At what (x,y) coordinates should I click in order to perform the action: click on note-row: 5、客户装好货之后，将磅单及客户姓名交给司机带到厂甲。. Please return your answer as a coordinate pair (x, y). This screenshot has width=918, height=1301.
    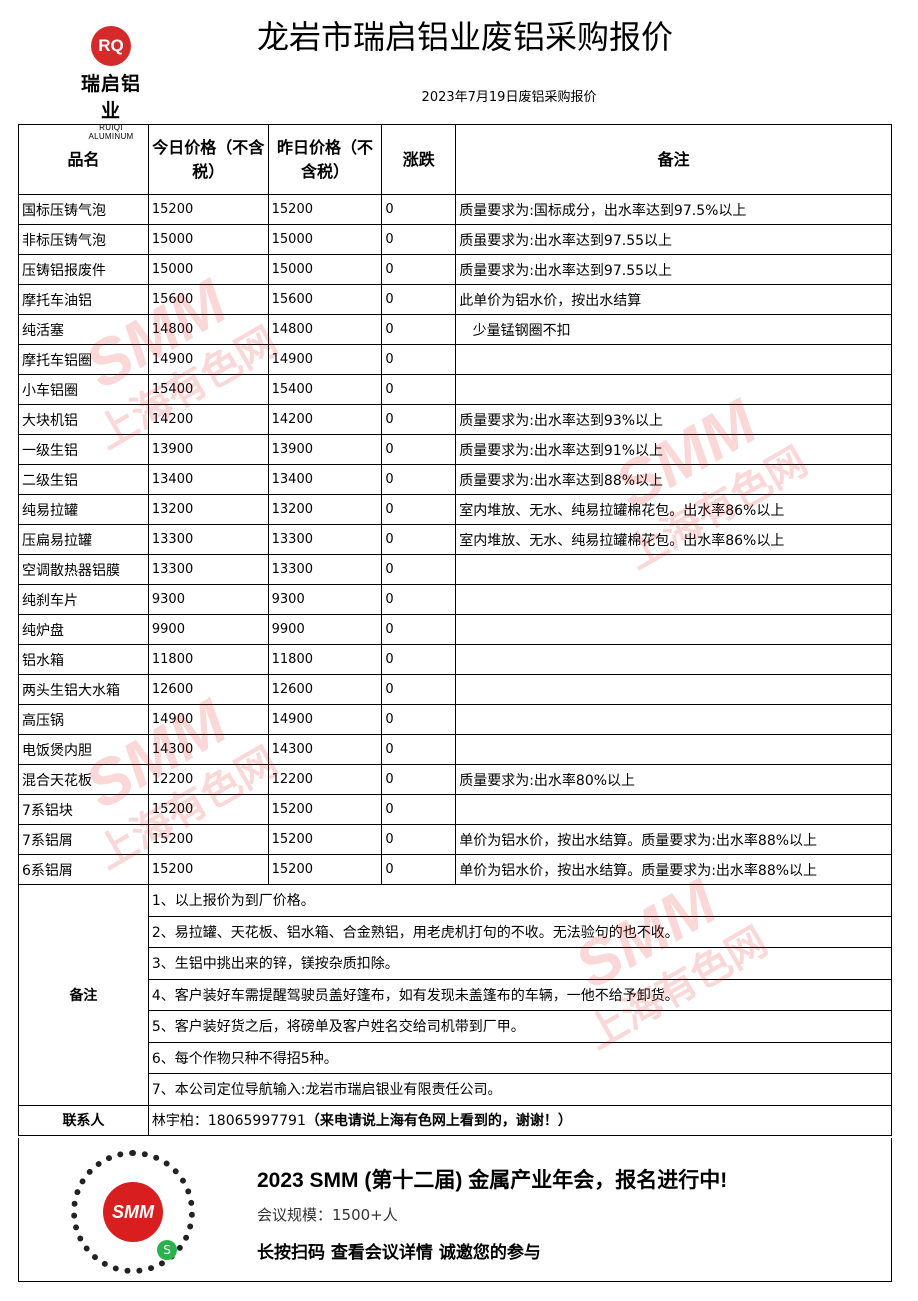
    Looking at the image, I should click on (456, 1026).